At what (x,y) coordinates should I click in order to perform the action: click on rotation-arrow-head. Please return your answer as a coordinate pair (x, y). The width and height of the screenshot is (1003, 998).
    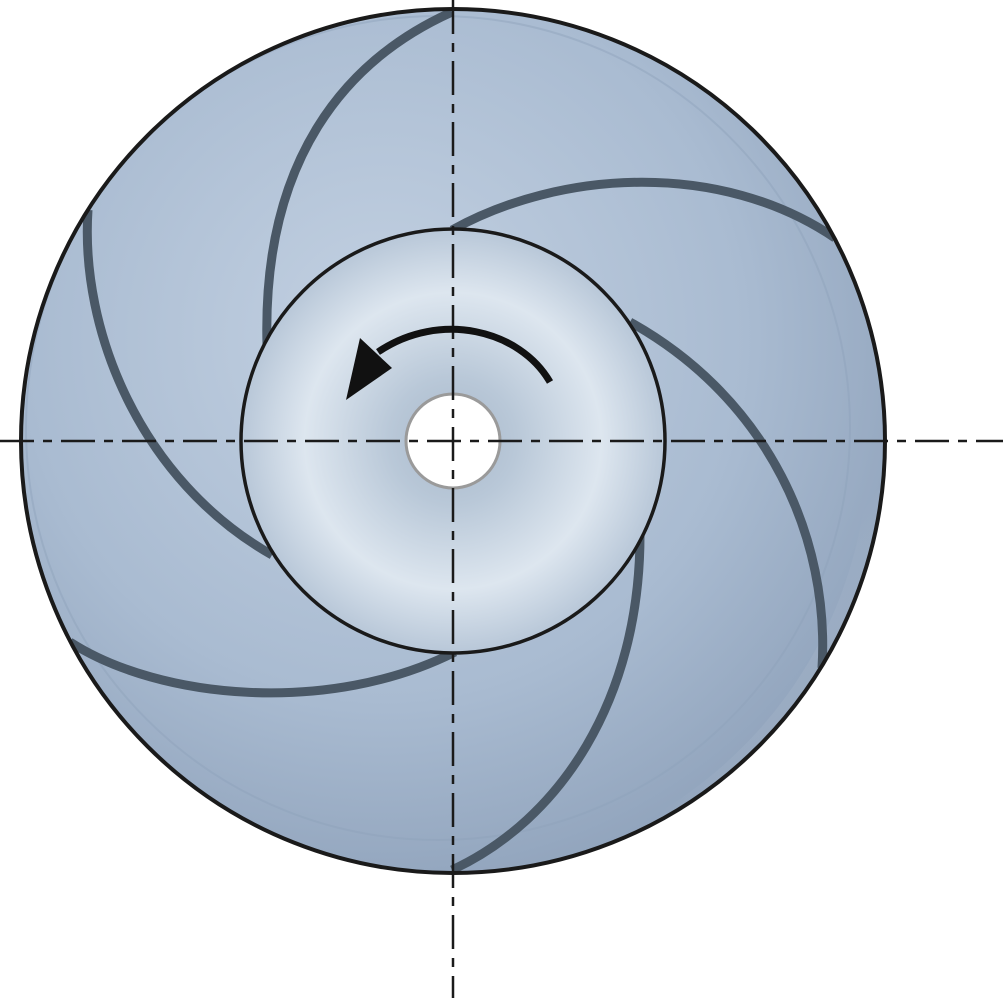
    Looking at the image, I should click on (369, 369).